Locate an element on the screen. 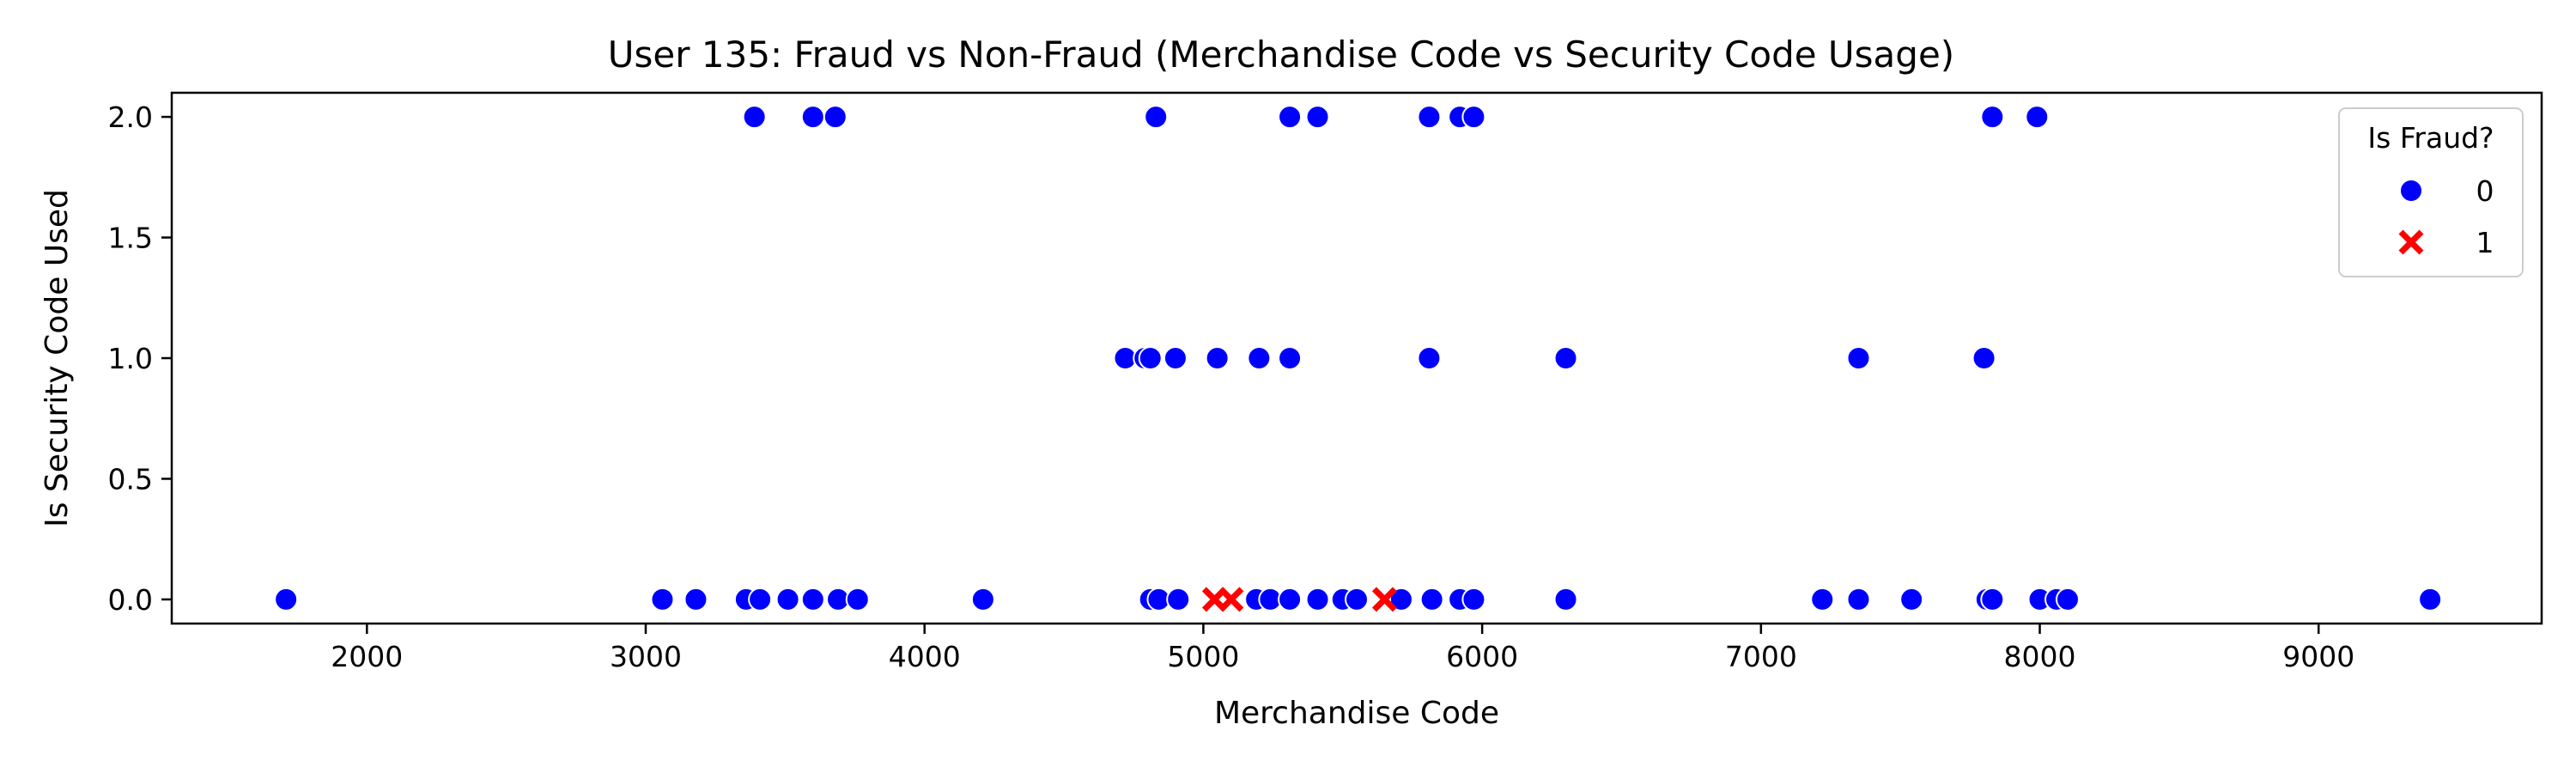  x-tick-label: 4000 is located at coordinates (925, 656).